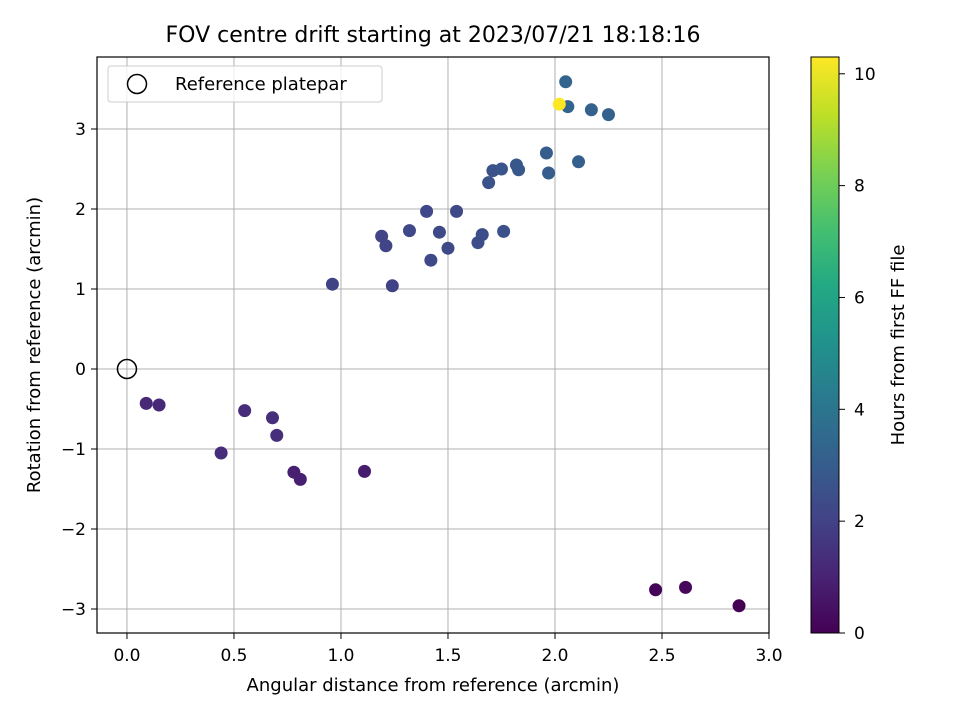 This screenshot has height=724, width=960. Describe the element at coordinates (126, 656) in the screenshot. I see `x-tick-label: 0.0` at that location.